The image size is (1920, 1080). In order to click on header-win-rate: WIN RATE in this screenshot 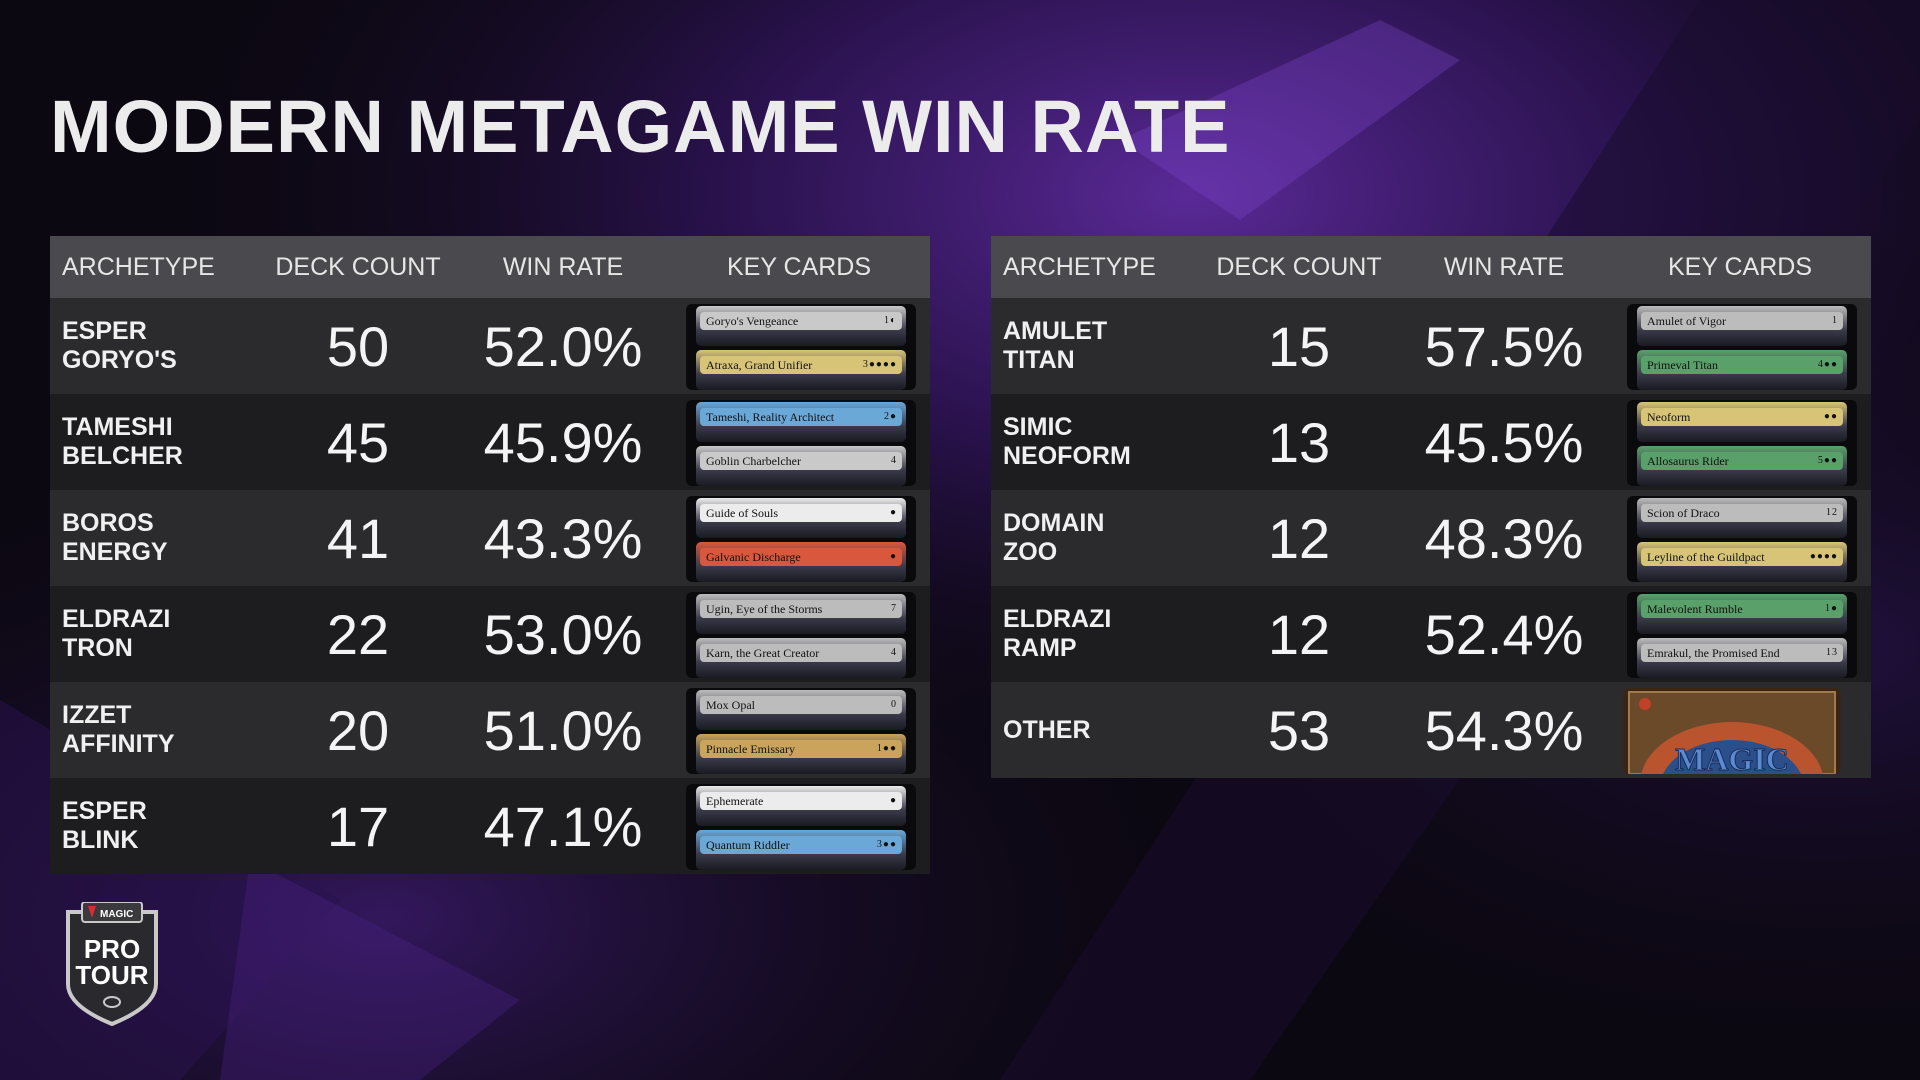, I will do `click(563, 266)`.